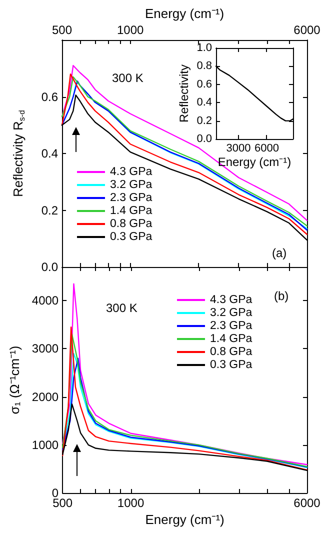  Describe the element at coordinates (45, 397) in the screenshot. I see `y-tick-label: 2000` at that location.